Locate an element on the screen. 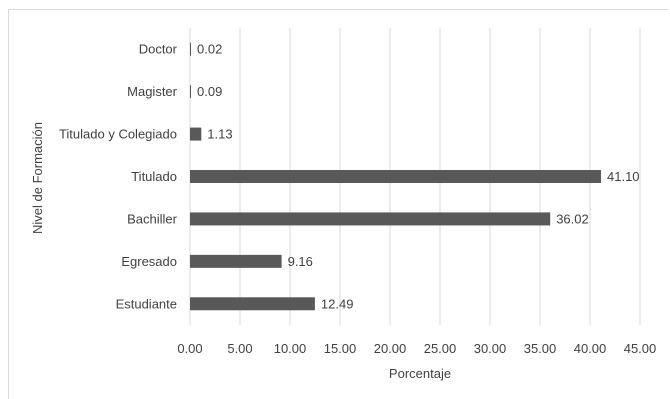 Image resolution: width=670 pixels, height=399 pixels. category-label: Estudiante is located at coordinates (146, 303).